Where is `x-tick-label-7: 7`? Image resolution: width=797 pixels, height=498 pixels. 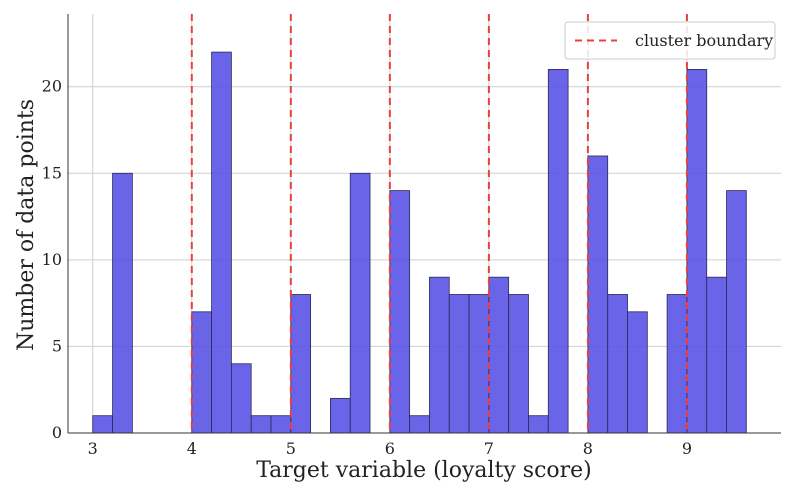
x-tick-label-7: 7 is located at coordinates (489, 448).